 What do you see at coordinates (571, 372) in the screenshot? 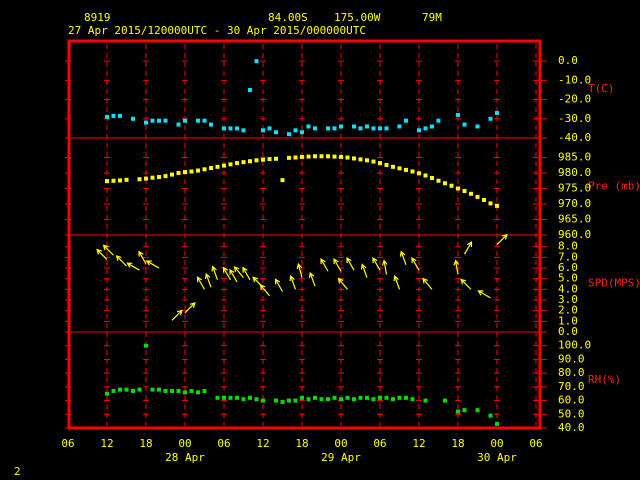
I see `y-tick-label: 80.0` at bounding box center [571, 372].